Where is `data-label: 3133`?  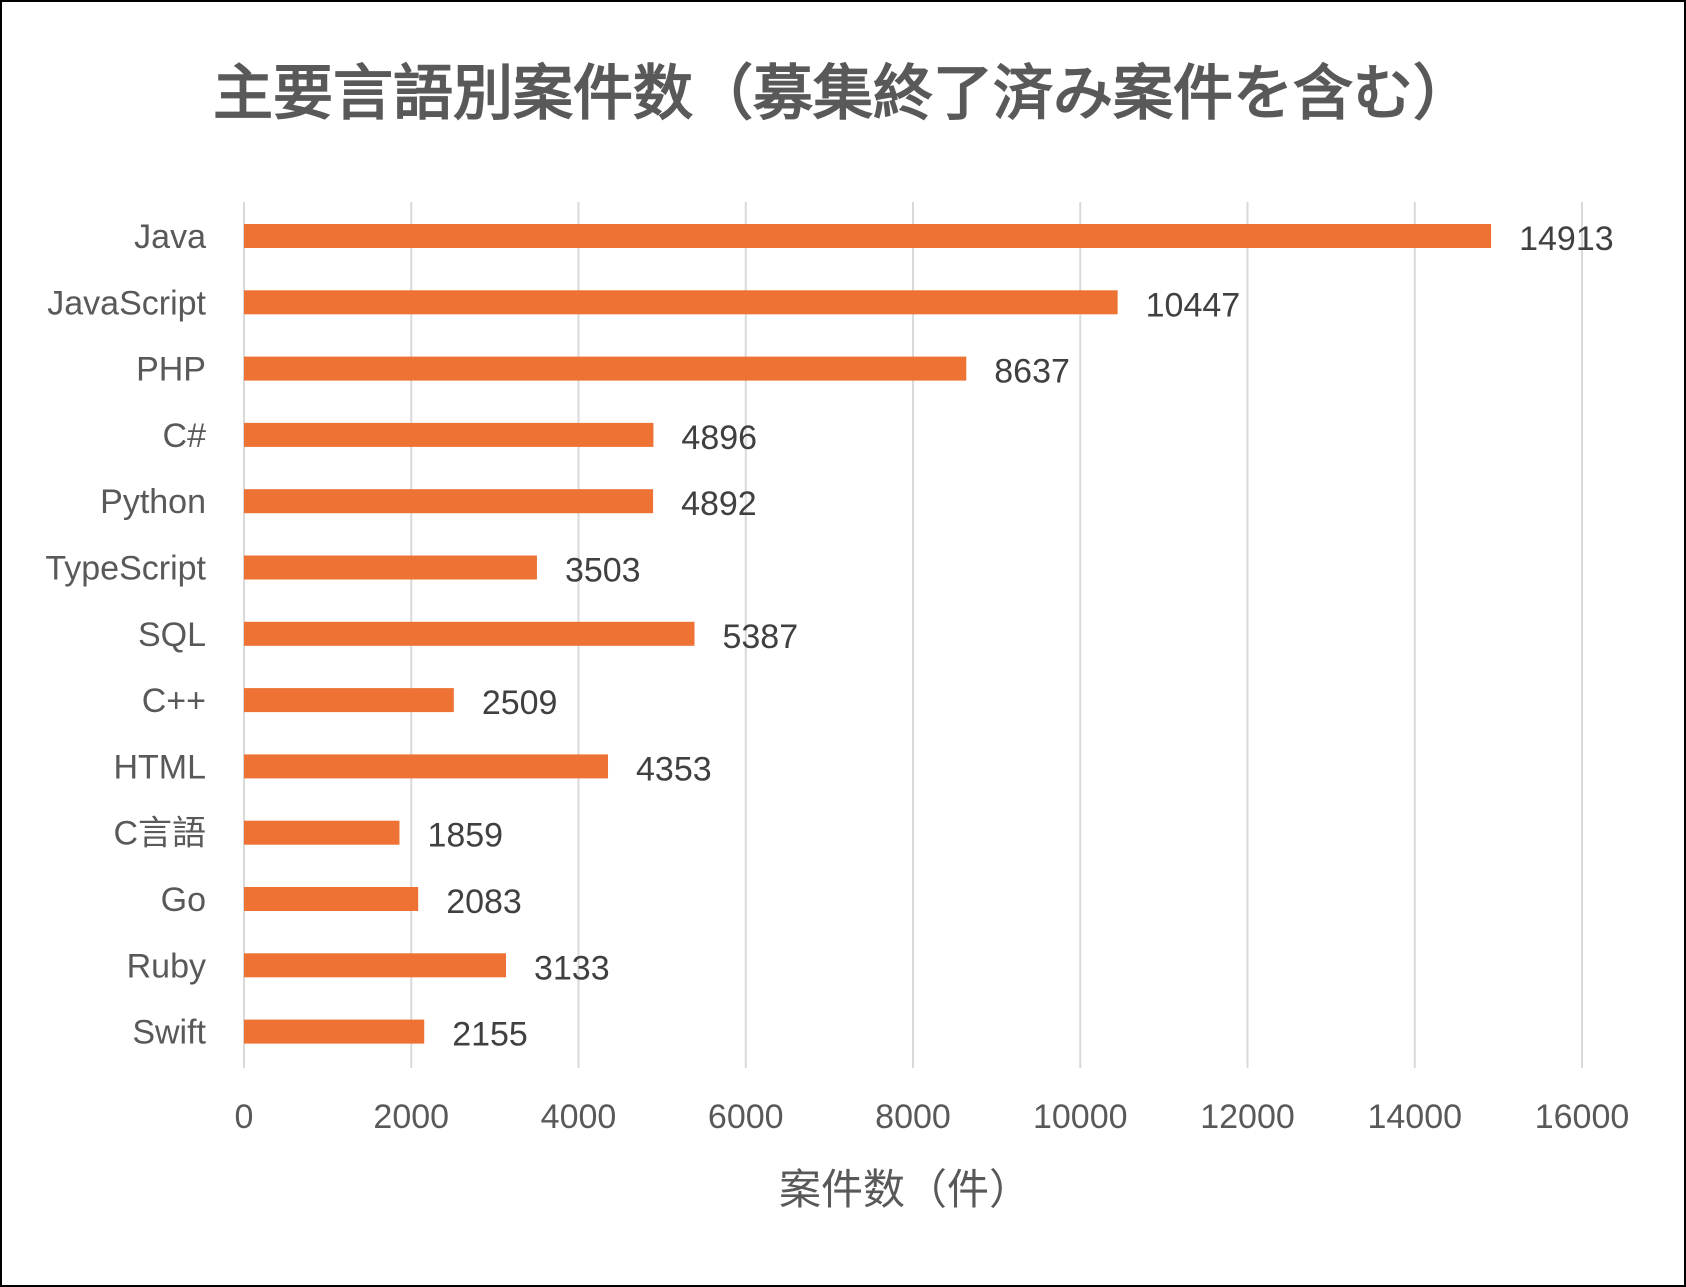
data-label: 3133 is located at coordinates (572, 968).